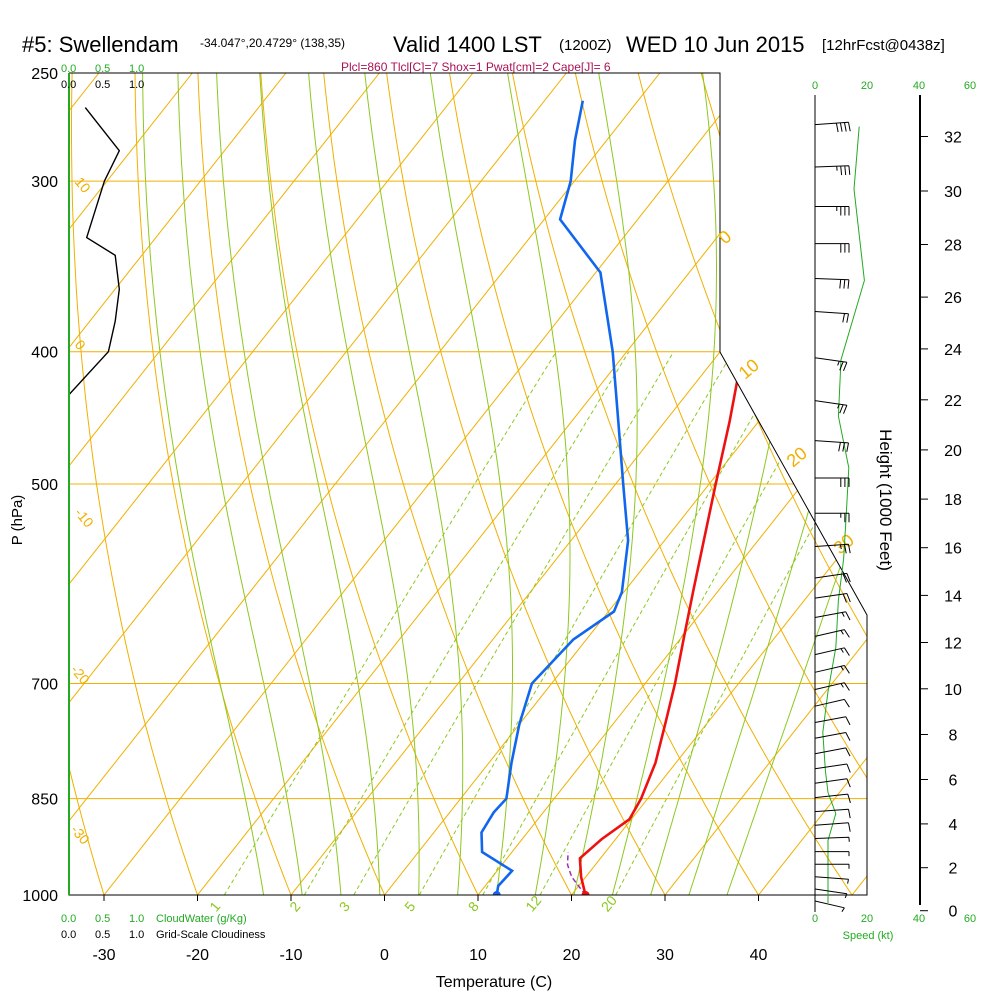 The image size is (1000, 1005). I want to click on height-tick-label: 12, so click(953, 644).